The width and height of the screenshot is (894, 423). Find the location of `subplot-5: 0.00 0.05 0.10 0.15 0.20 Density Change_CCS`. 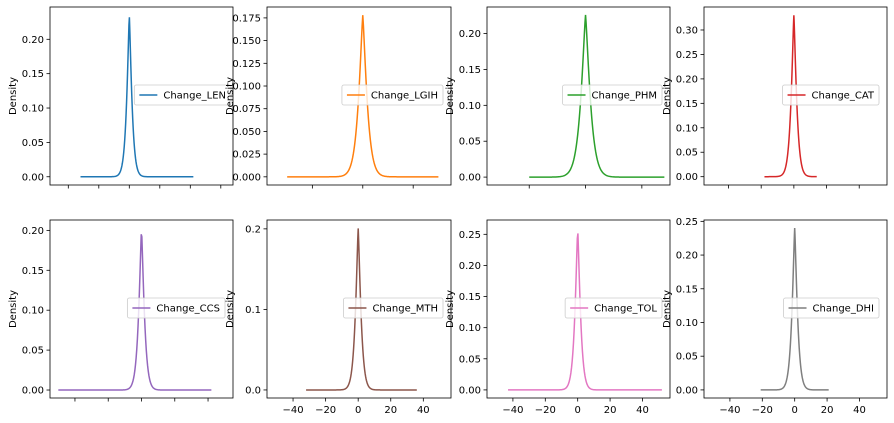

subplot-5: 0.00 0.05 0.10 0.15 0.20 Density Change_CCS is located at coordinates (121, 310).